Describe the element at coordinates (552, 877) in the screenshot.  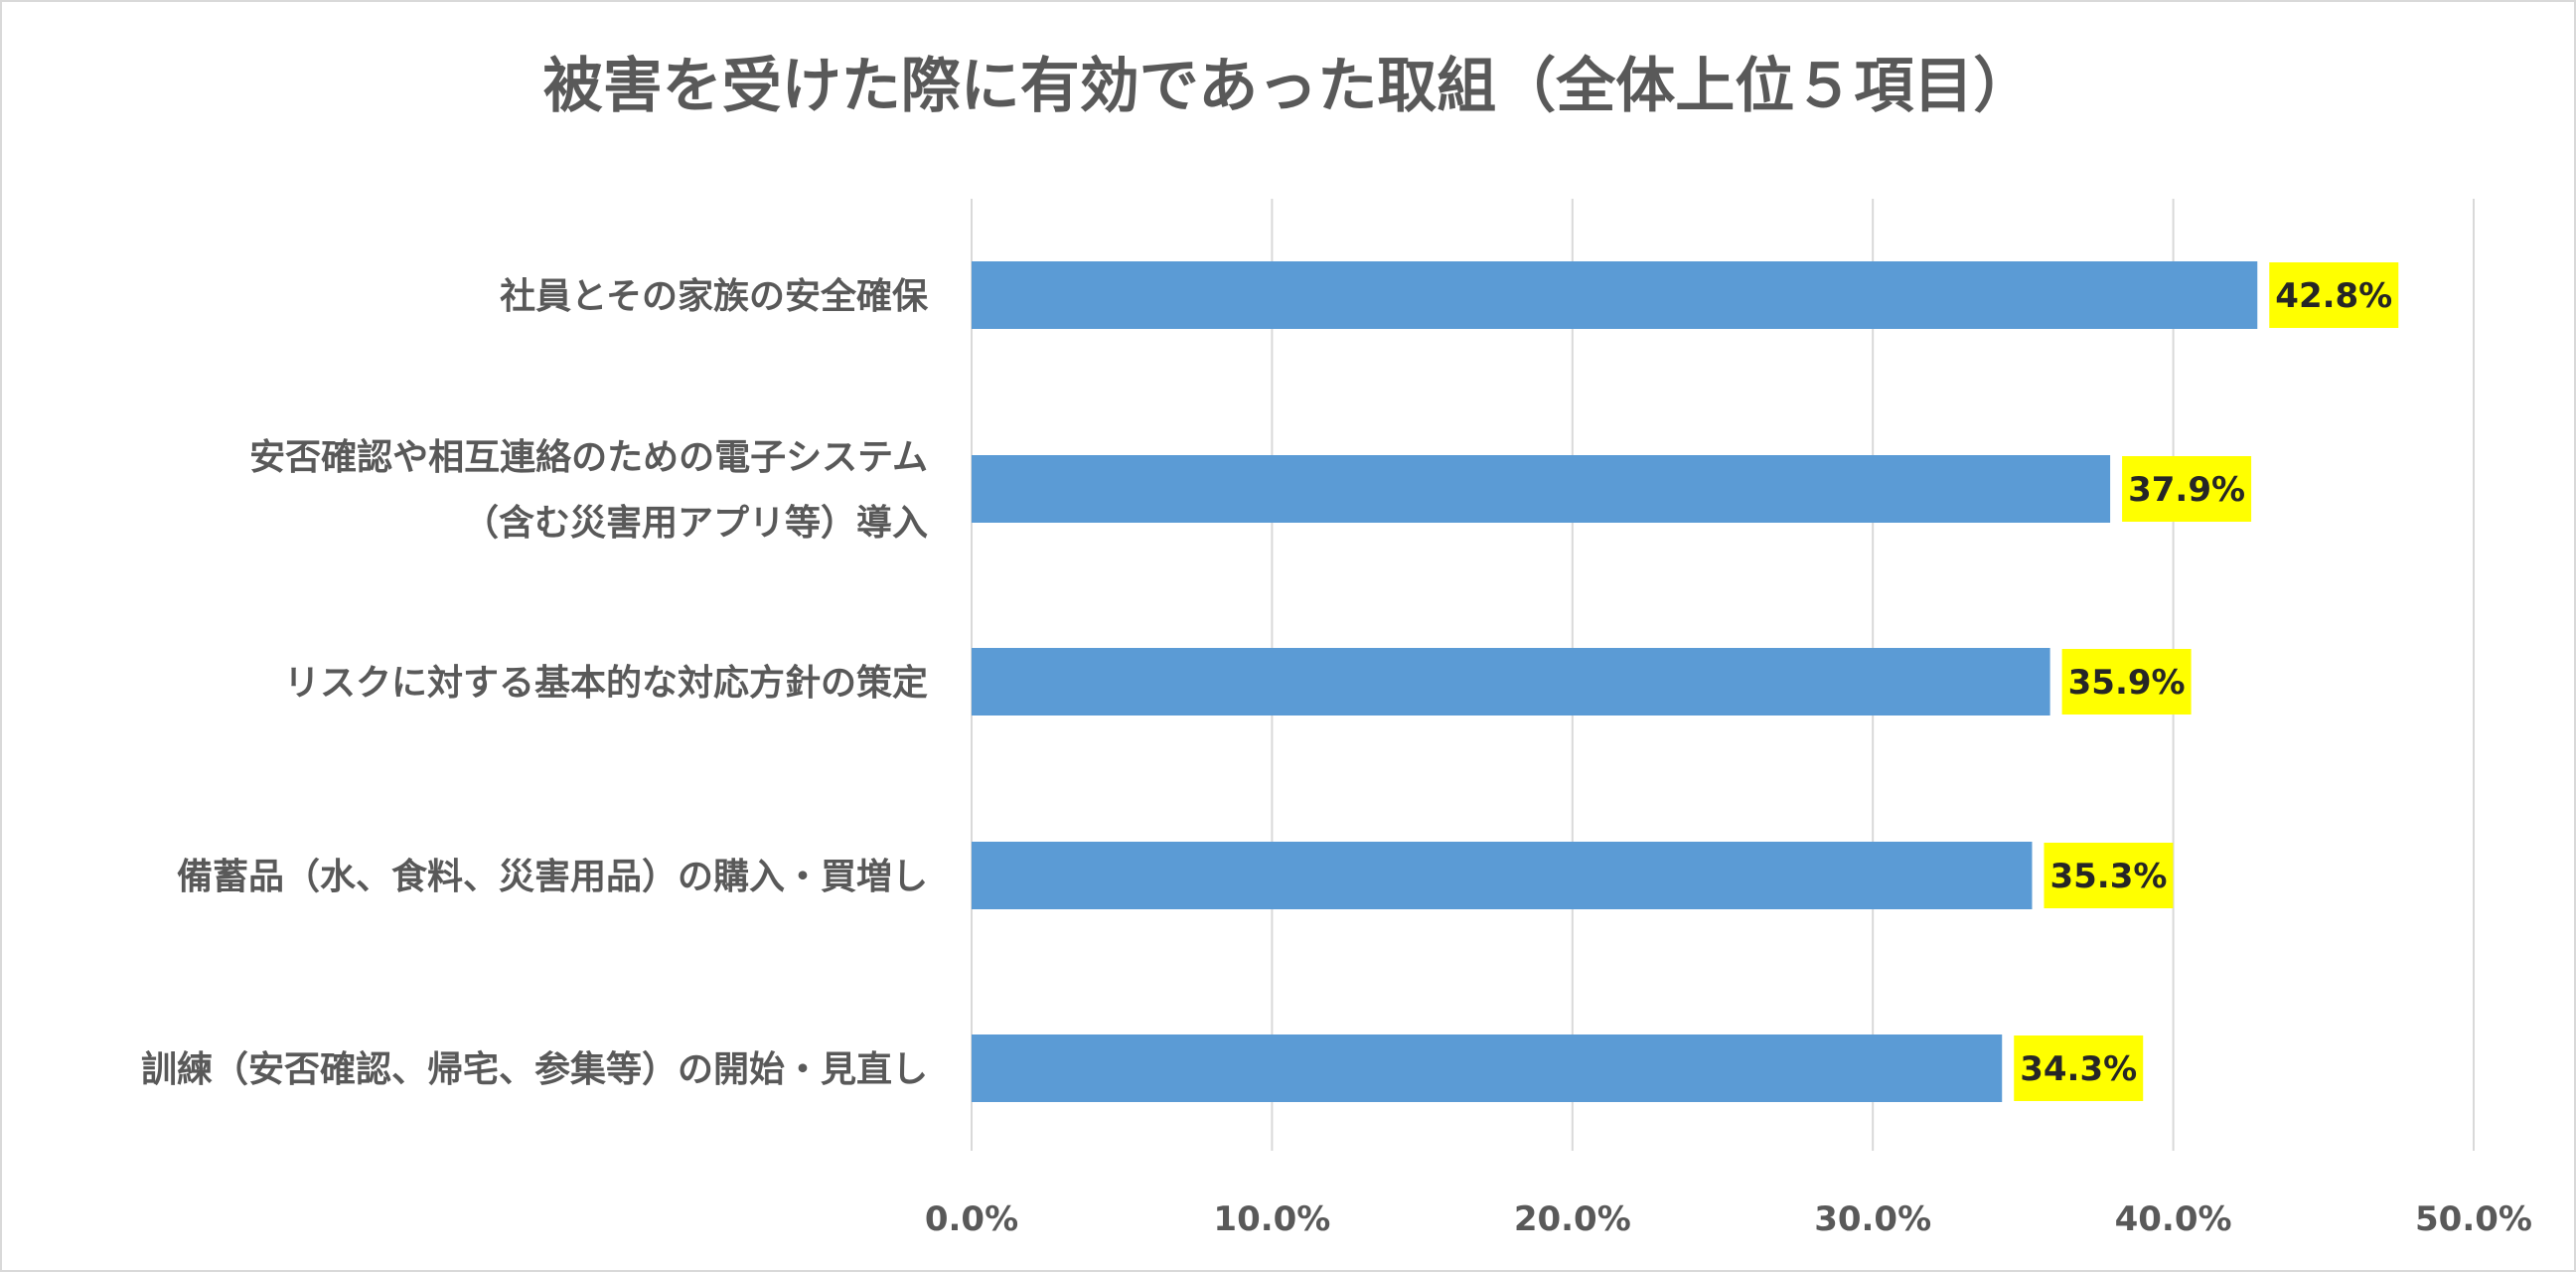
I see `category-label: 備蓄品（水、食料、災害用品）の購入・買増し` at that location.